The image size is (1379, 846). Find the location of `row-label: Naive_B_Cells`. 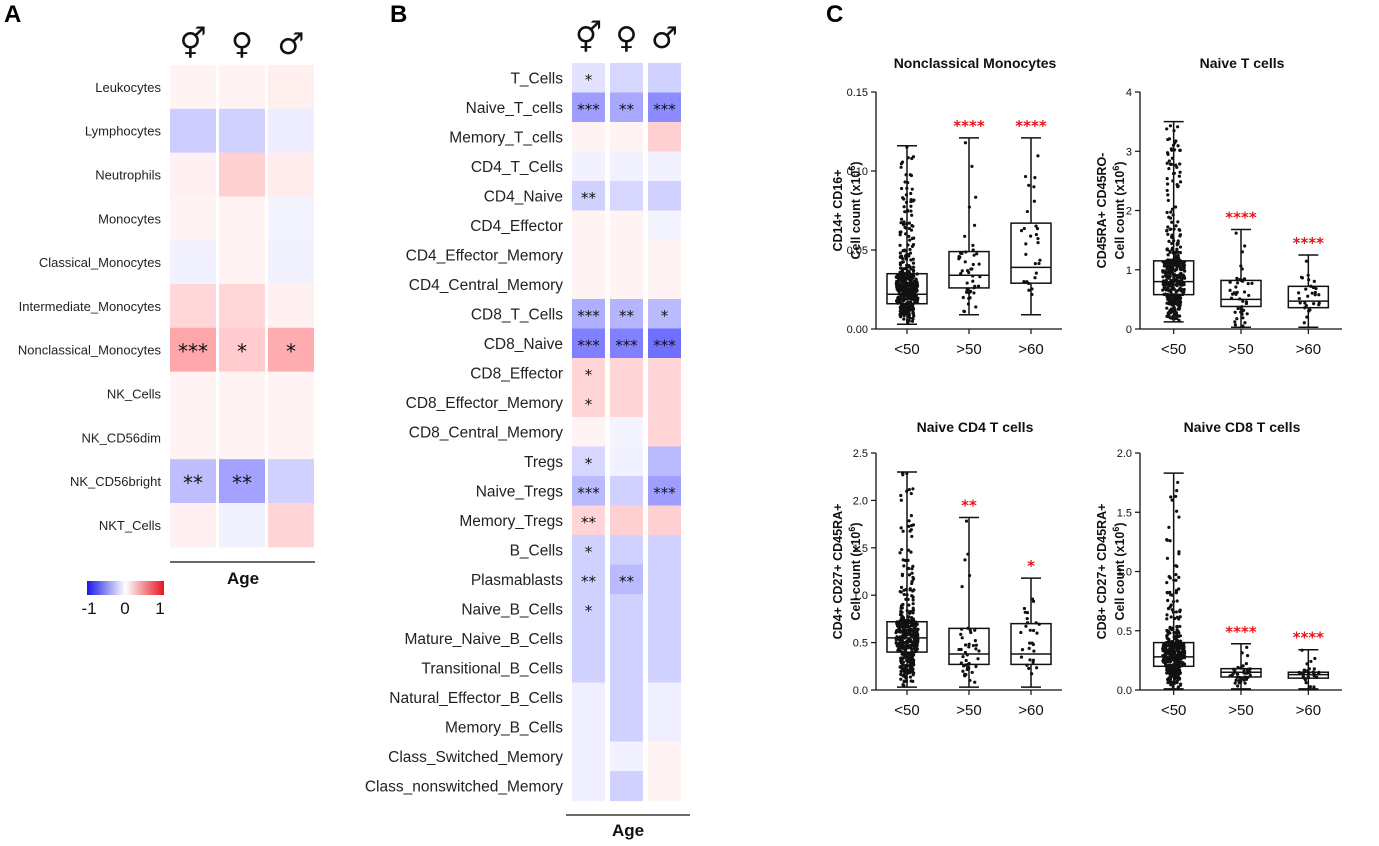

row-label: Naive_B_Cells is located at coordinates (512, 609).